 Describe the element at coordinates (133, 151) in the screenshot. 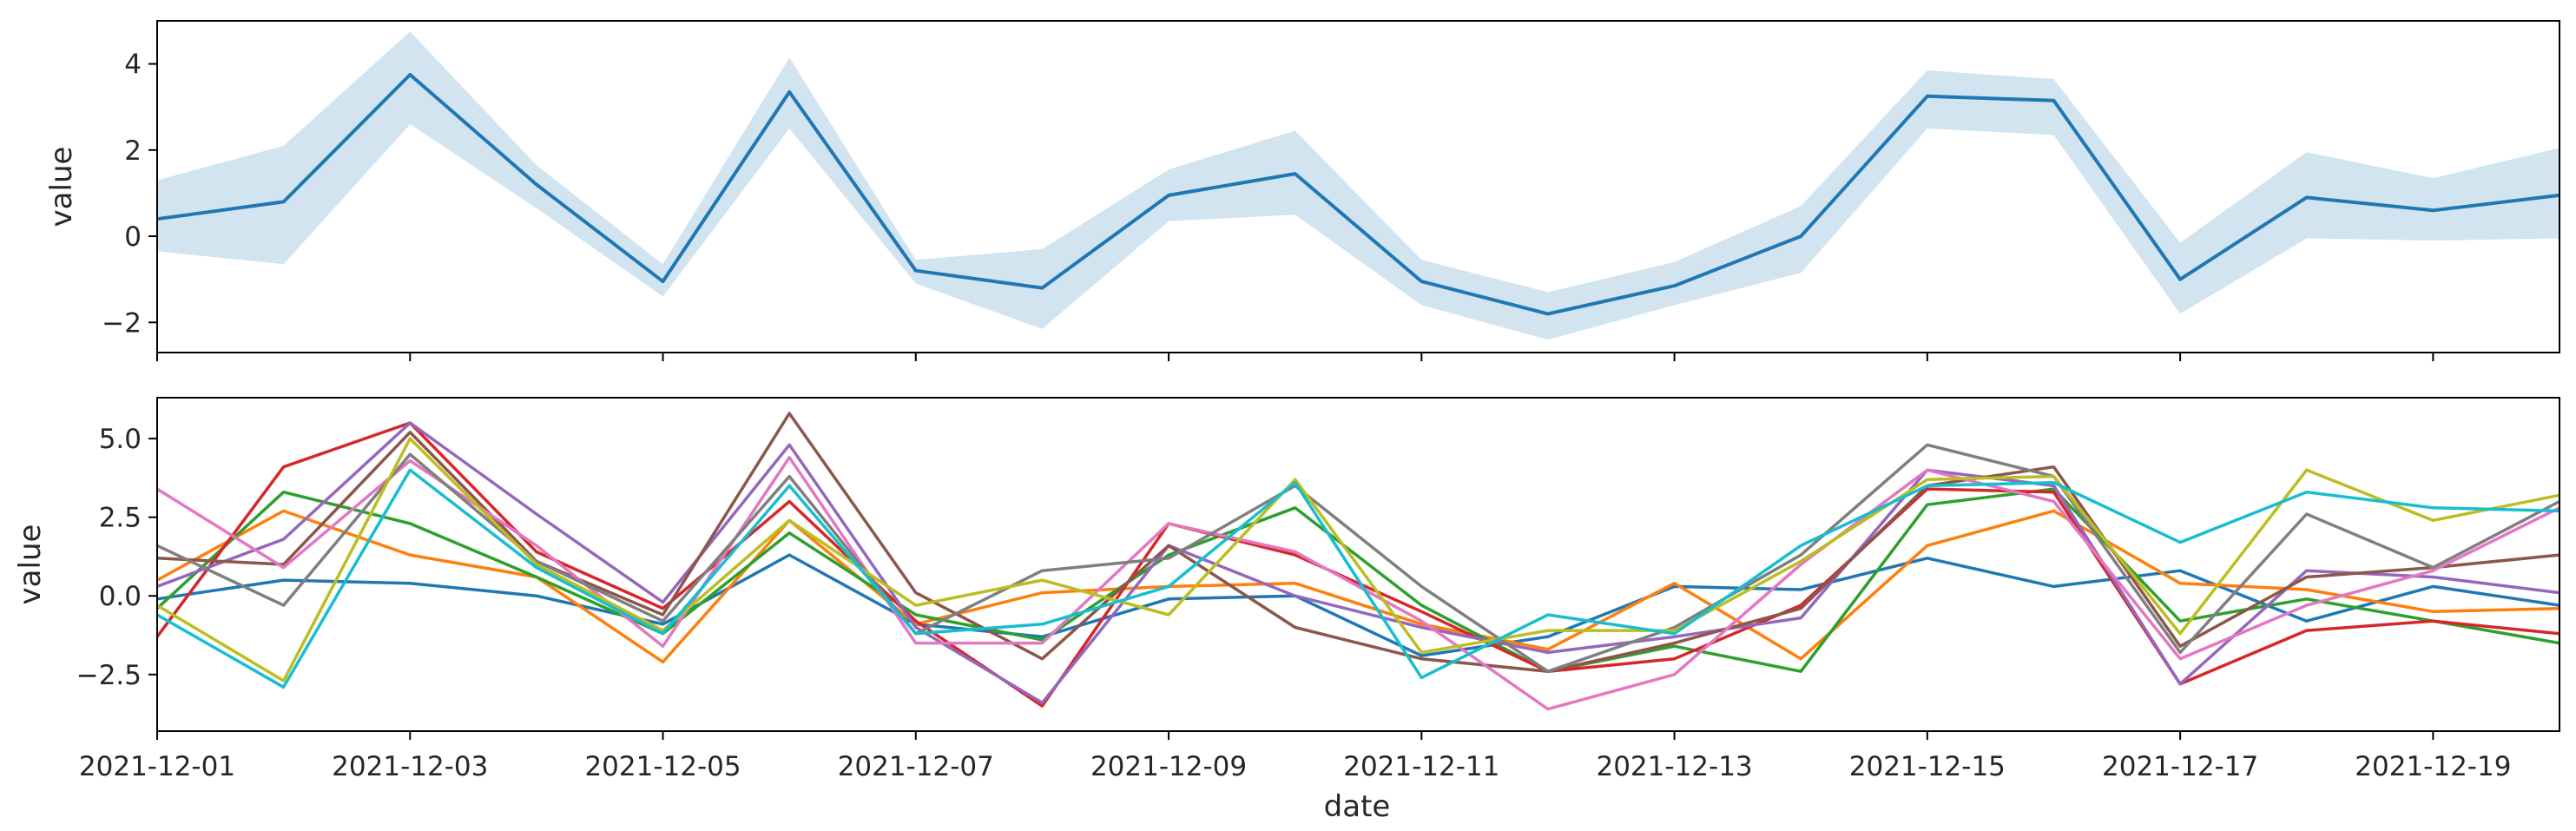

I see `y-tick-label: 2` at that location.